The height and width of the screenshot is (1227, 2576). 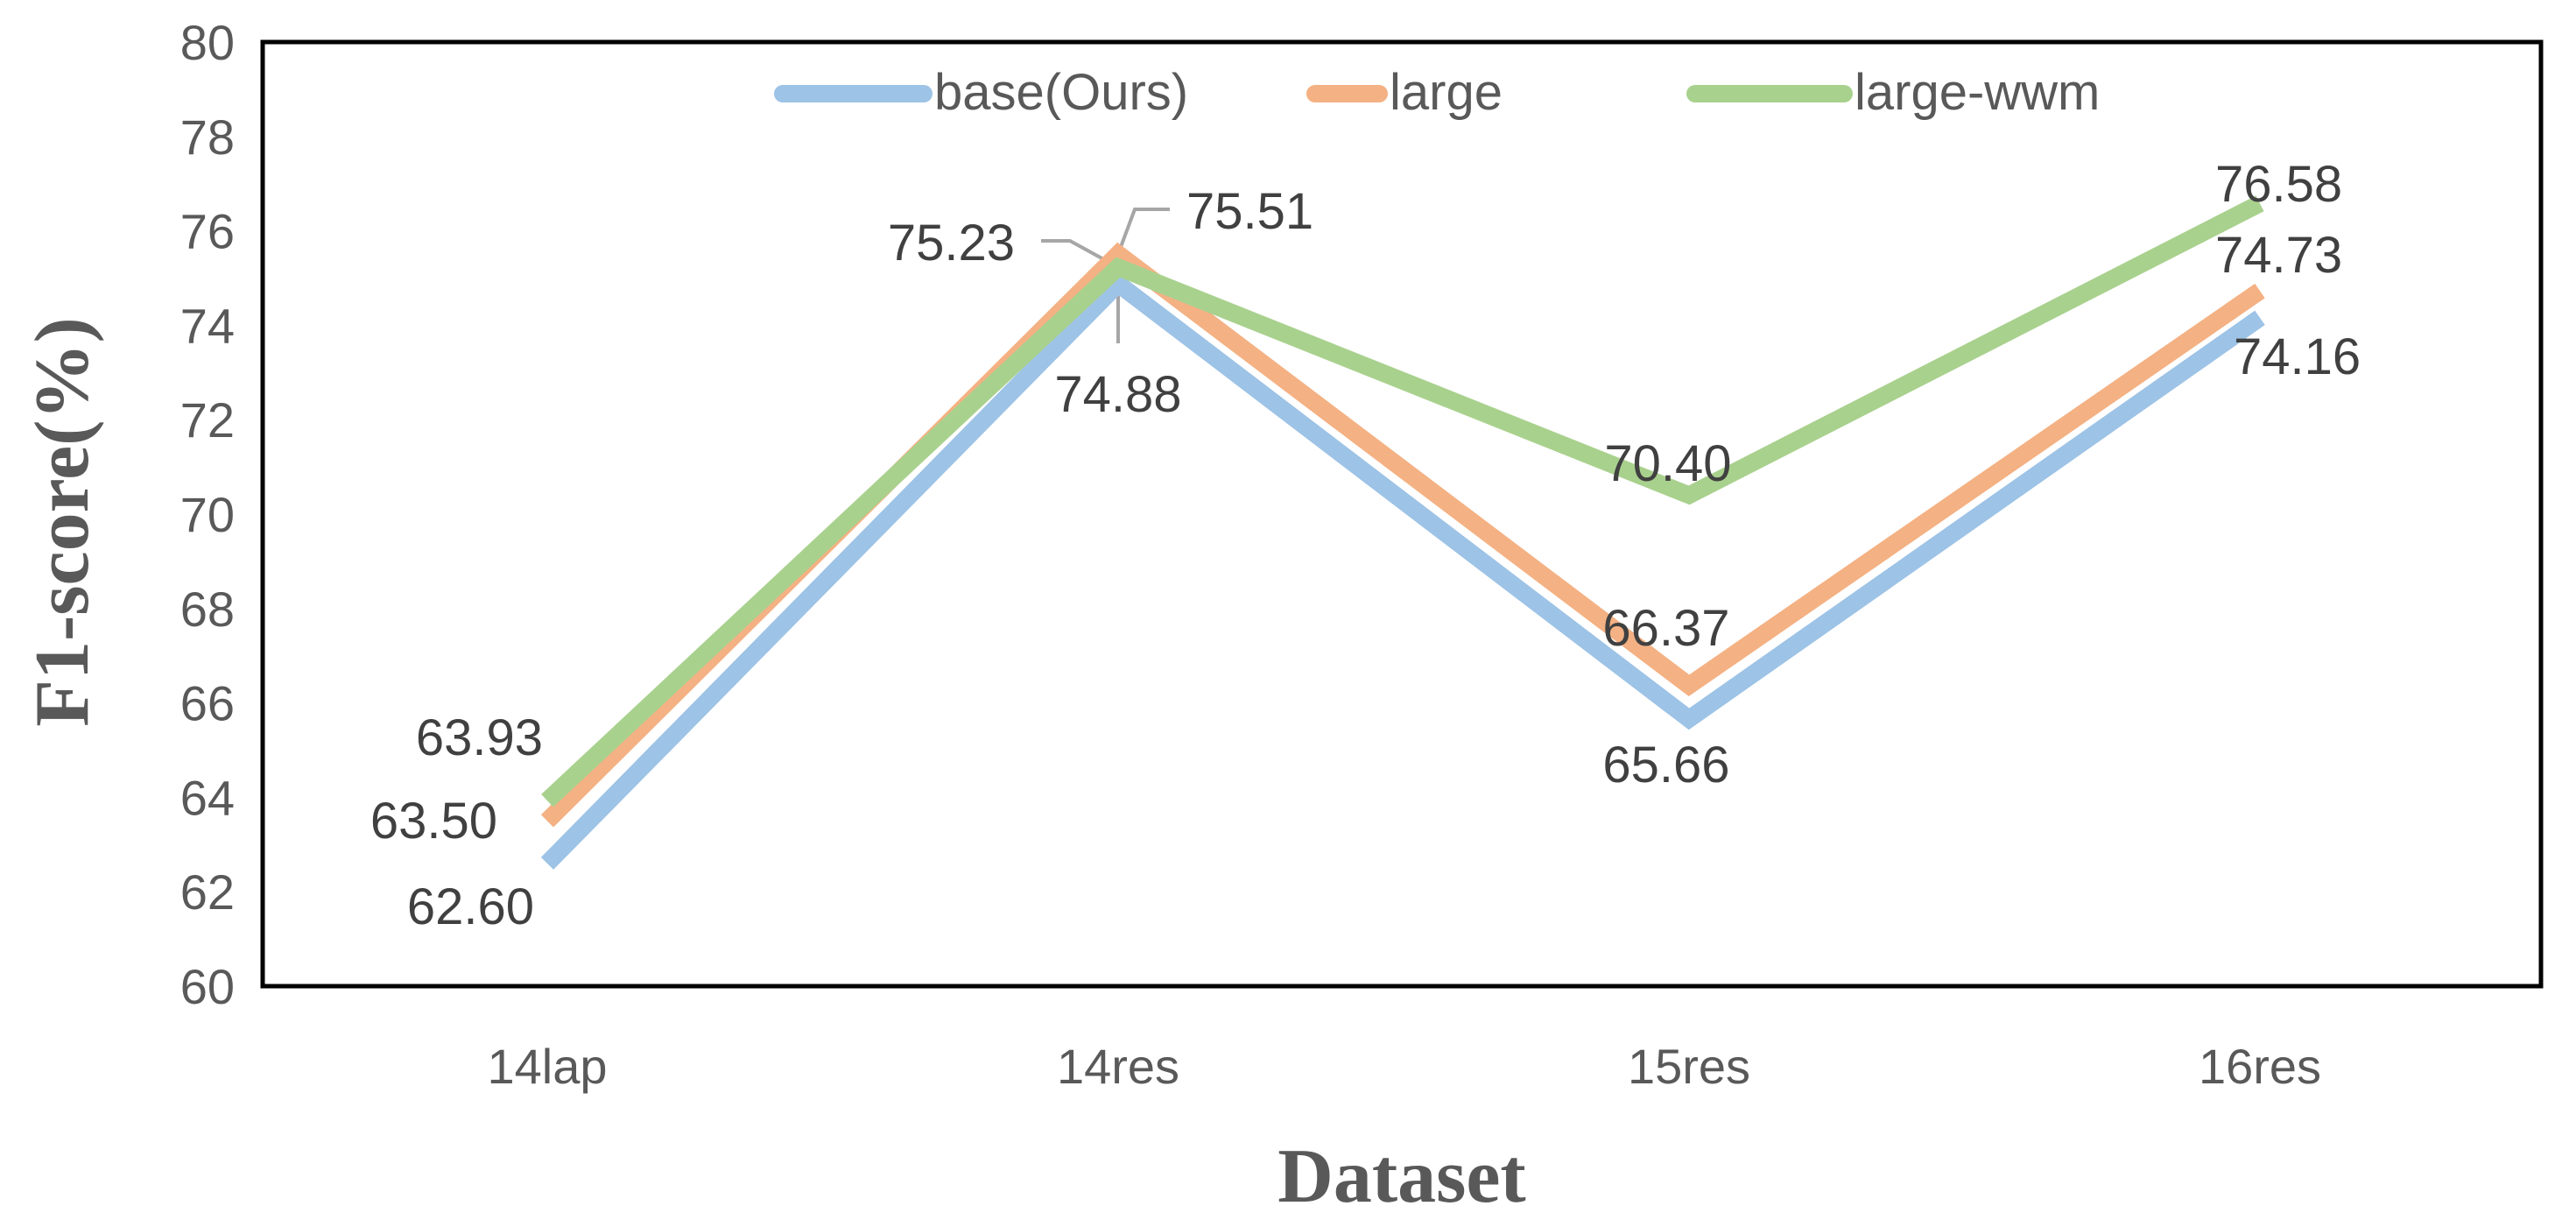 I want to click on y-tick-label: 74, so click(x=207, y=325).